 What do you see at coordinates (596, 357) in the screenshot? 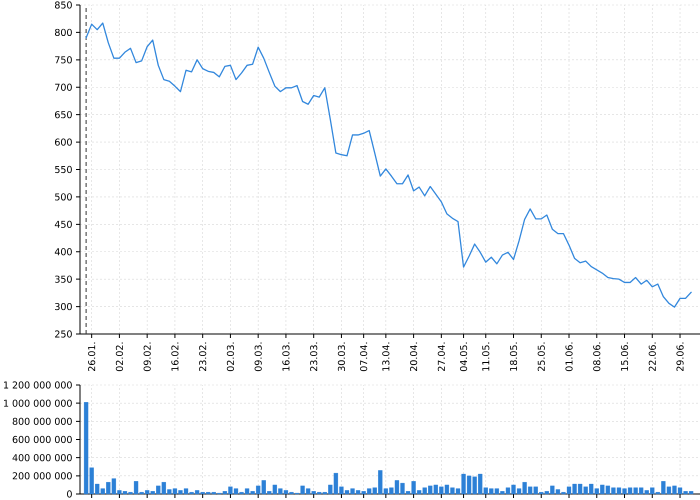
I see `x-tick-label: 08.06.` at bounding box center [596, 357].